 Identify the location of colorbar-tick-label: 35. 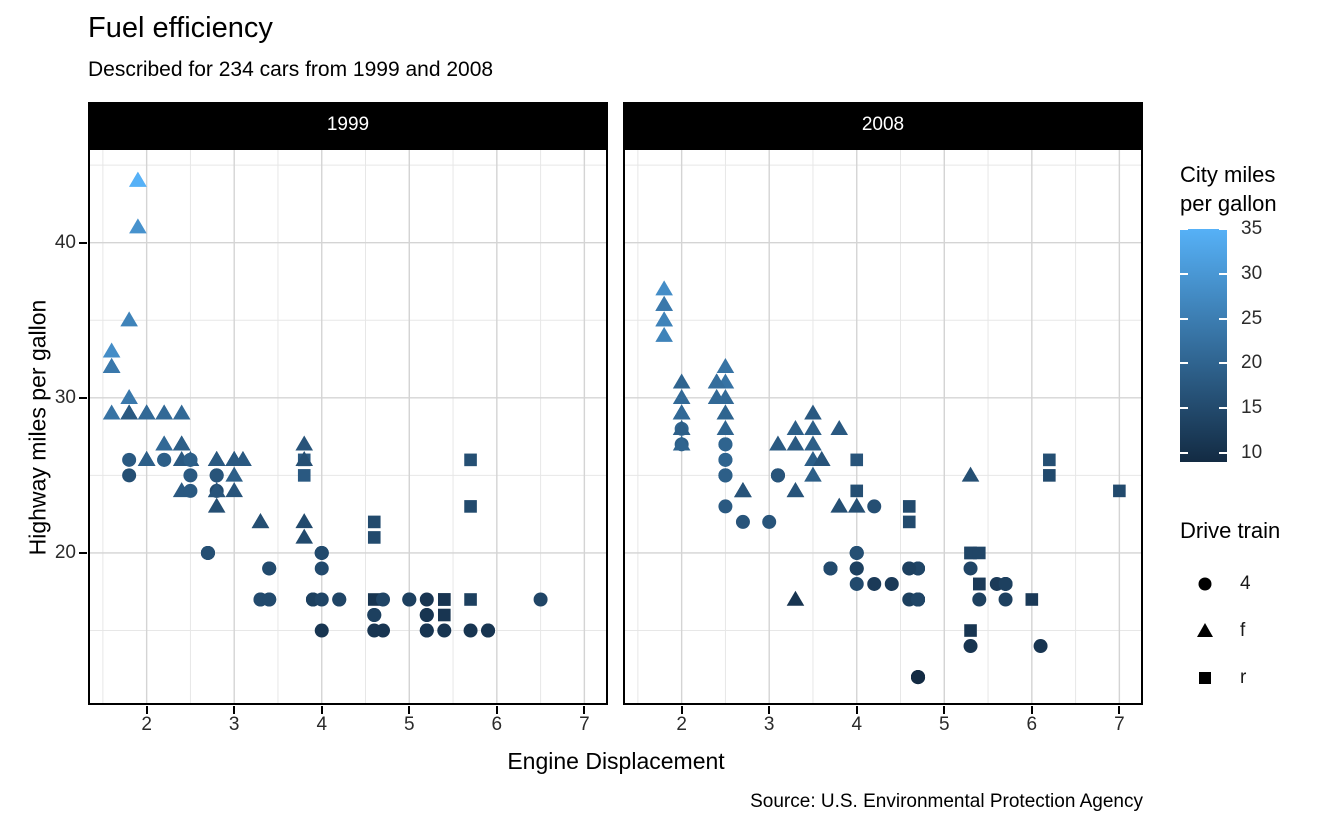
(1252, 228).